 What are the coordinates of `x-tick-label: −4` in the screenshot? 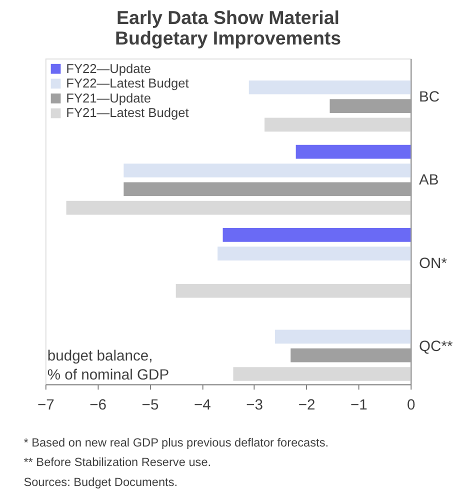 It's located at (202, 405).